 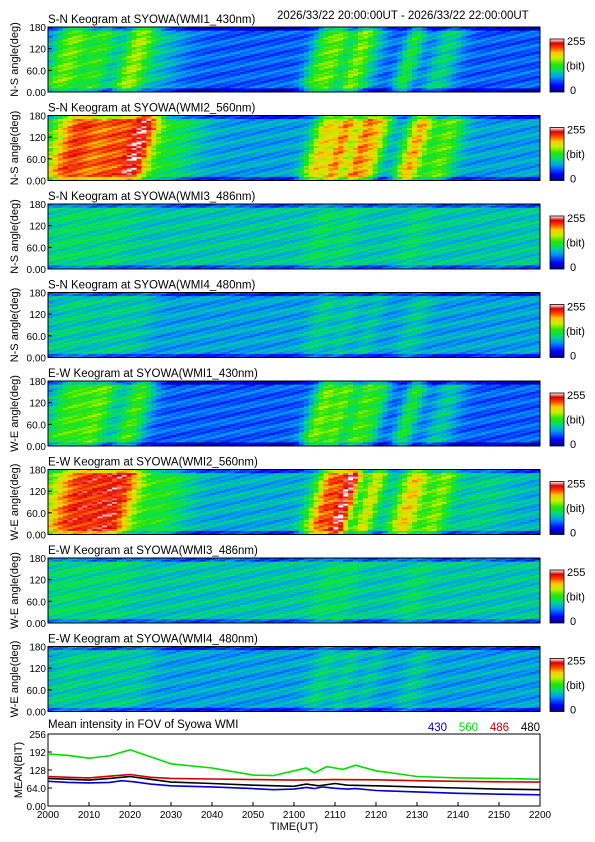 What do you see at coordinates (151, 109) in the screenshot?
I see `keogram-title: S-N Keogram at SYOWA(WMI2_560nm)` at bounding box center [151, 109].